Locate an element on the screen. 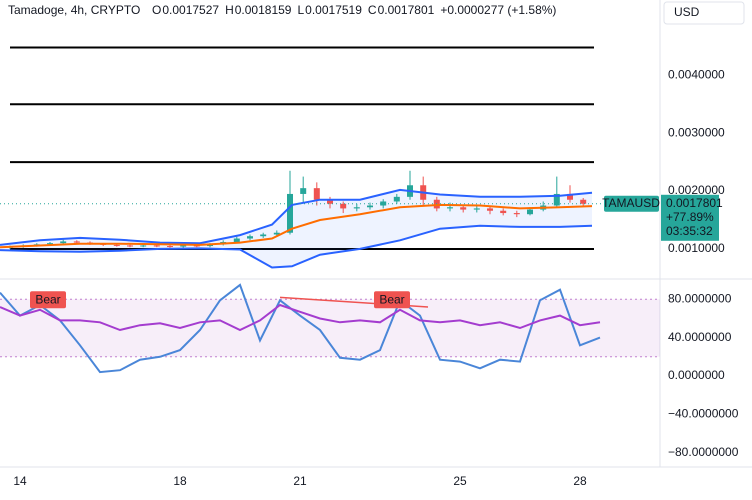 Image resolution: width=752 pixels, height=500 pixels. ohlc-value: 0.0017527 is located at coordinates (190, 10).